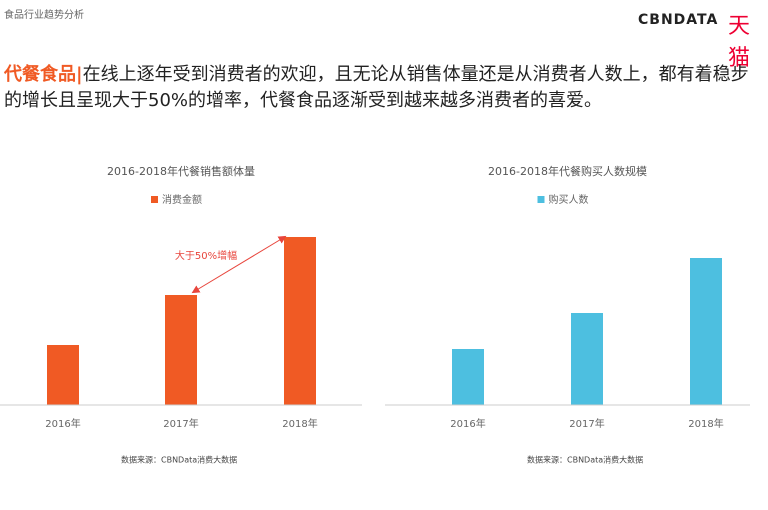  I want to click on logo: CBNDATA, so click(678, 20).